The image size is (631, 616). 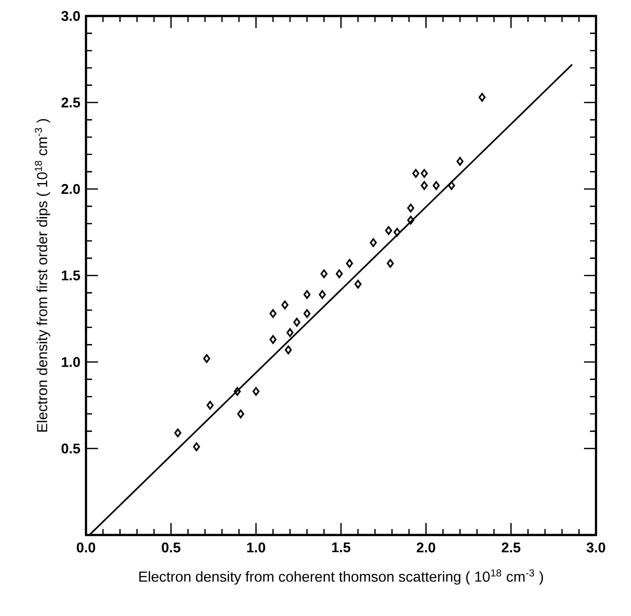 What do you see at coordinates (71, 275) in the screenshot?
I see `y-tick-label: 1.5` at bounding box center [71, 275].